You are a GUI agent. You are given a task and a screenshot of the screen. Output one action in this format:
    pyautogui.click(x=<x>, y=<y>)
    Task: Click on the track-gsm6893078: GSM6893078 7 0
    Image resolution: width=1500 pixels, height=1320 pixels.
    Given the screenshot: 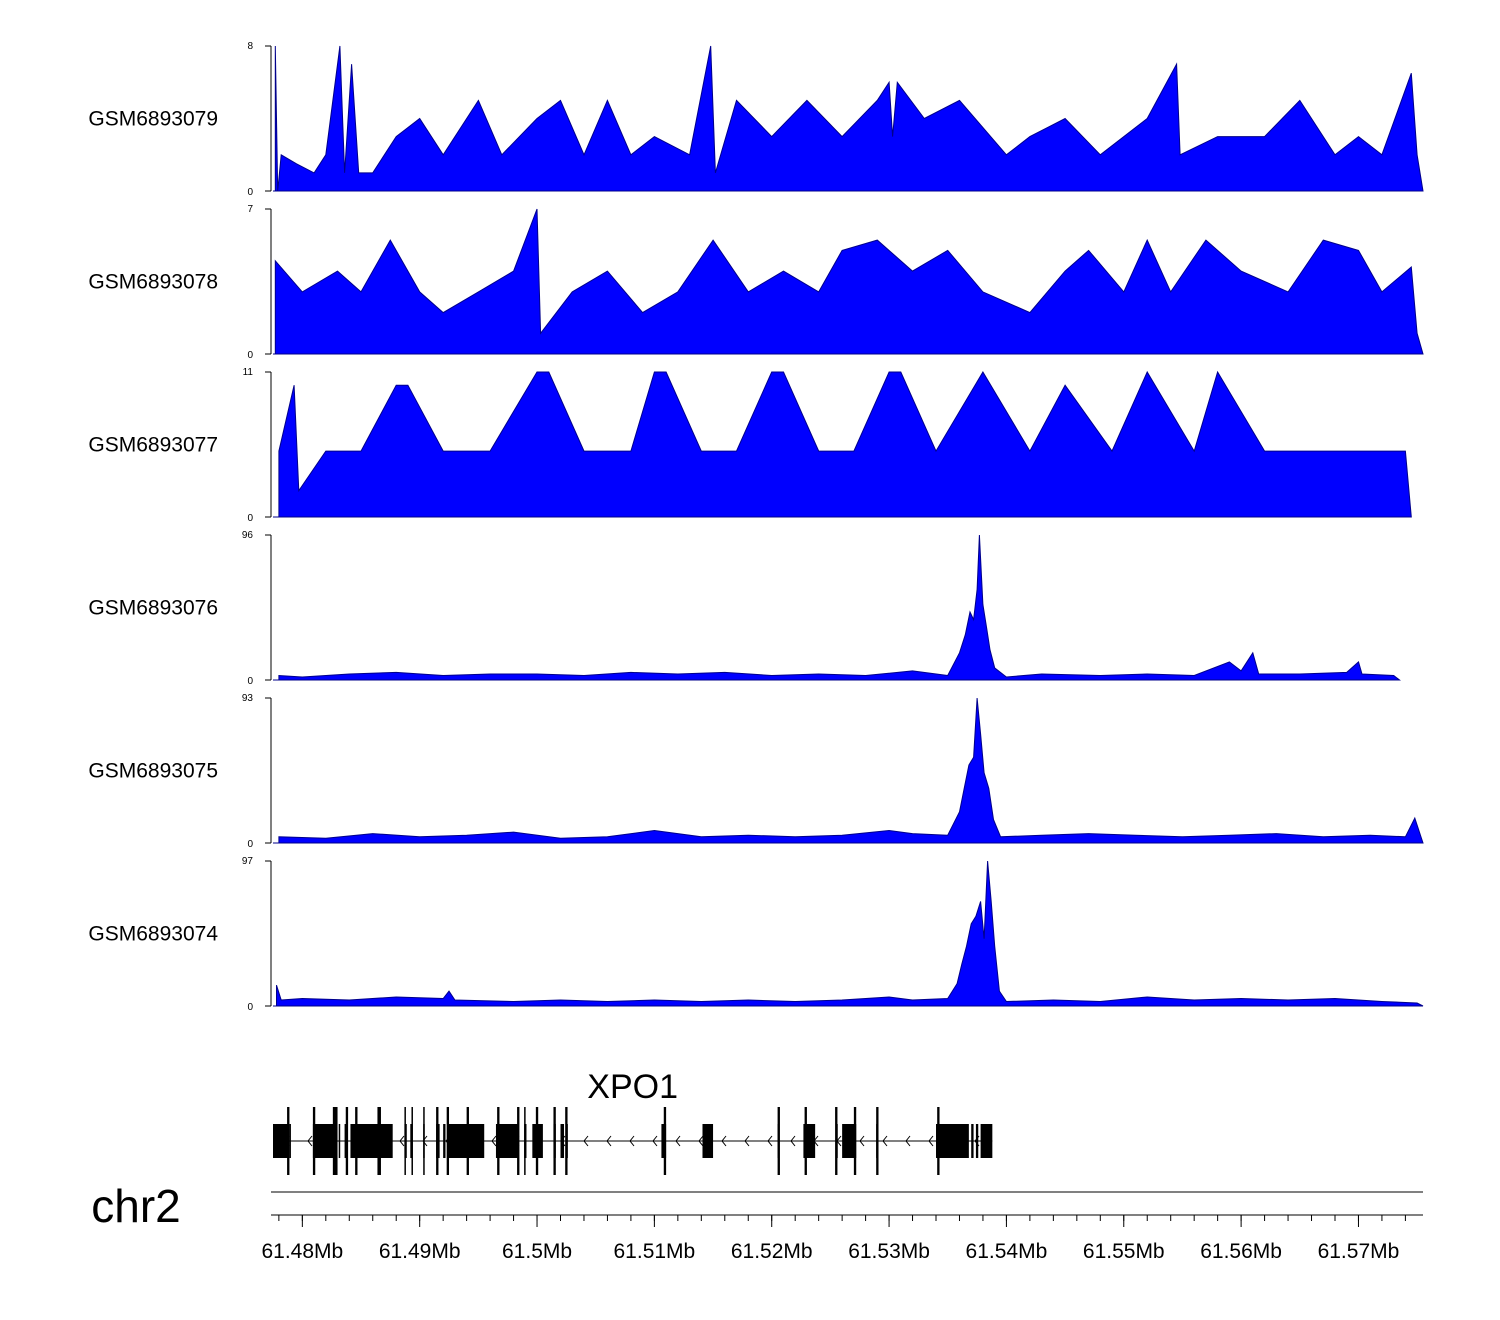 What is the action you would take?
    pyautogui.click(x=756, y=282)
    